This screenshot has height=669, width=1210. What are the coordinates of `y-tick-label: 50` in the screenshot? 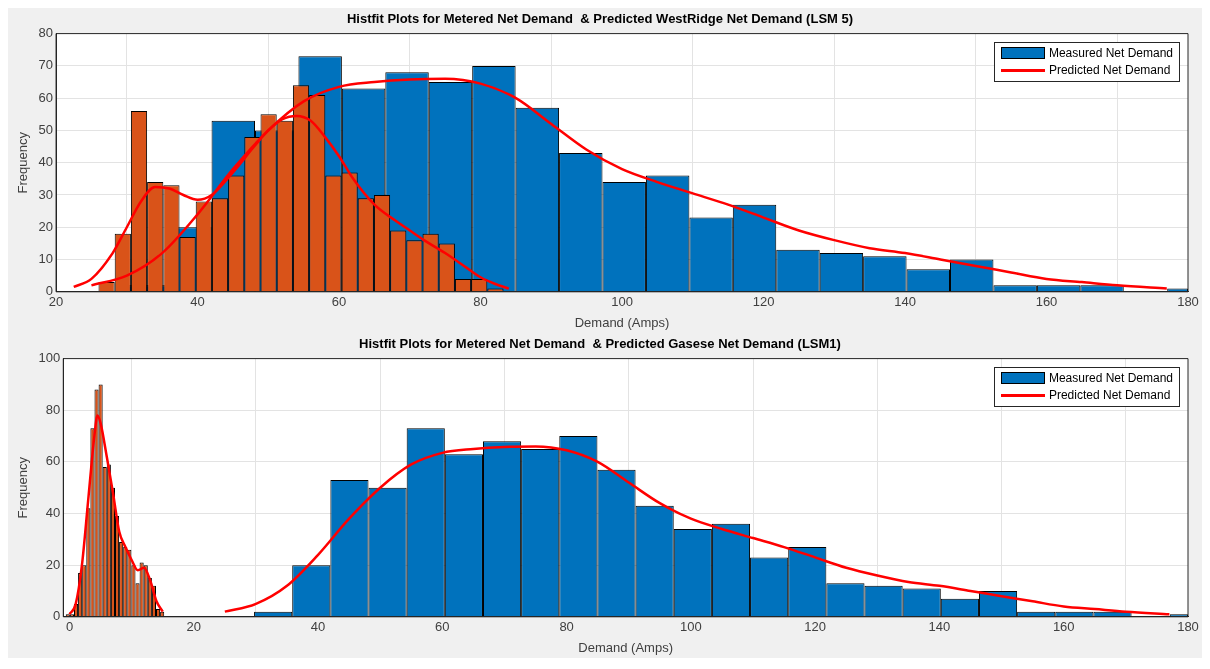 It's located at (46, 129).